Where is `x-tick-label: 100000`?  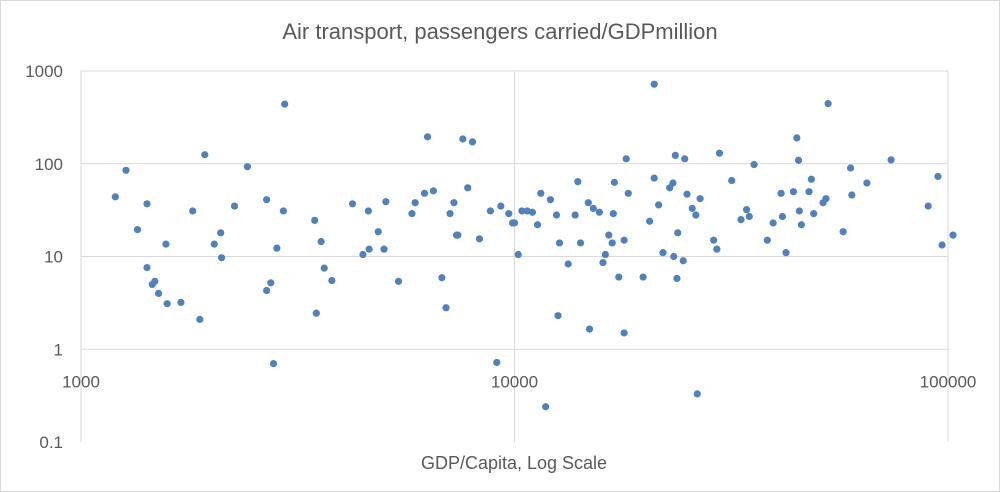 x-tick-label: 100000 is located at coordinates (948, 381).